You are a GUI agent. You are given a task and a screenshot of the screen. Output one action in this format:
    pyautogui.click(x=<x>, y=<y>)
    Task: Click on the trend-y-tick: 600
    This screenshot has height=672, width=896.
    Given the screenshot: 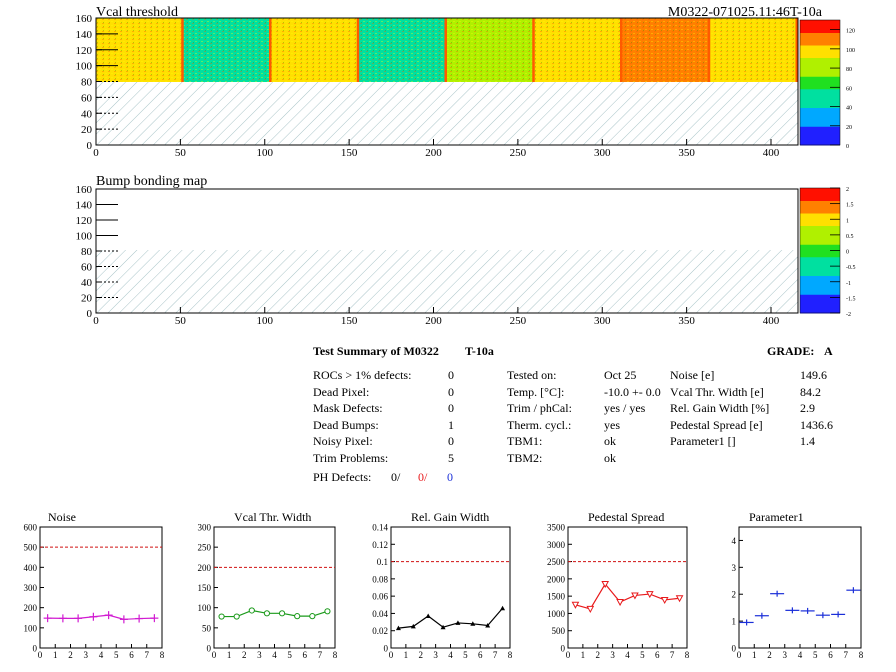 What is the action you would take?
    pyautogui.click(x=31, y=528)
    